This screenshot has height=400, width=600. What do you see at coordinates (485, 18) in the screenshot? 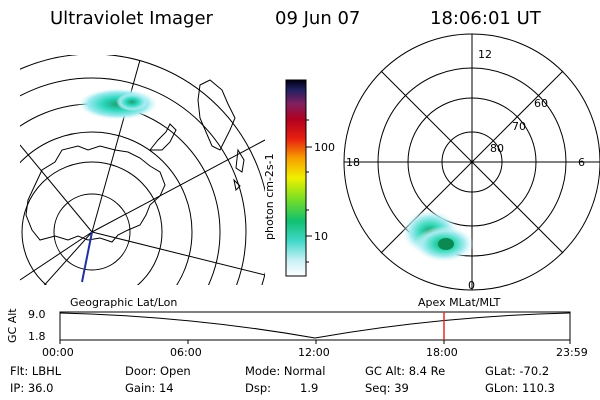
I see `time-label: 18:06:01 UT` at bounding box center [485, 18].